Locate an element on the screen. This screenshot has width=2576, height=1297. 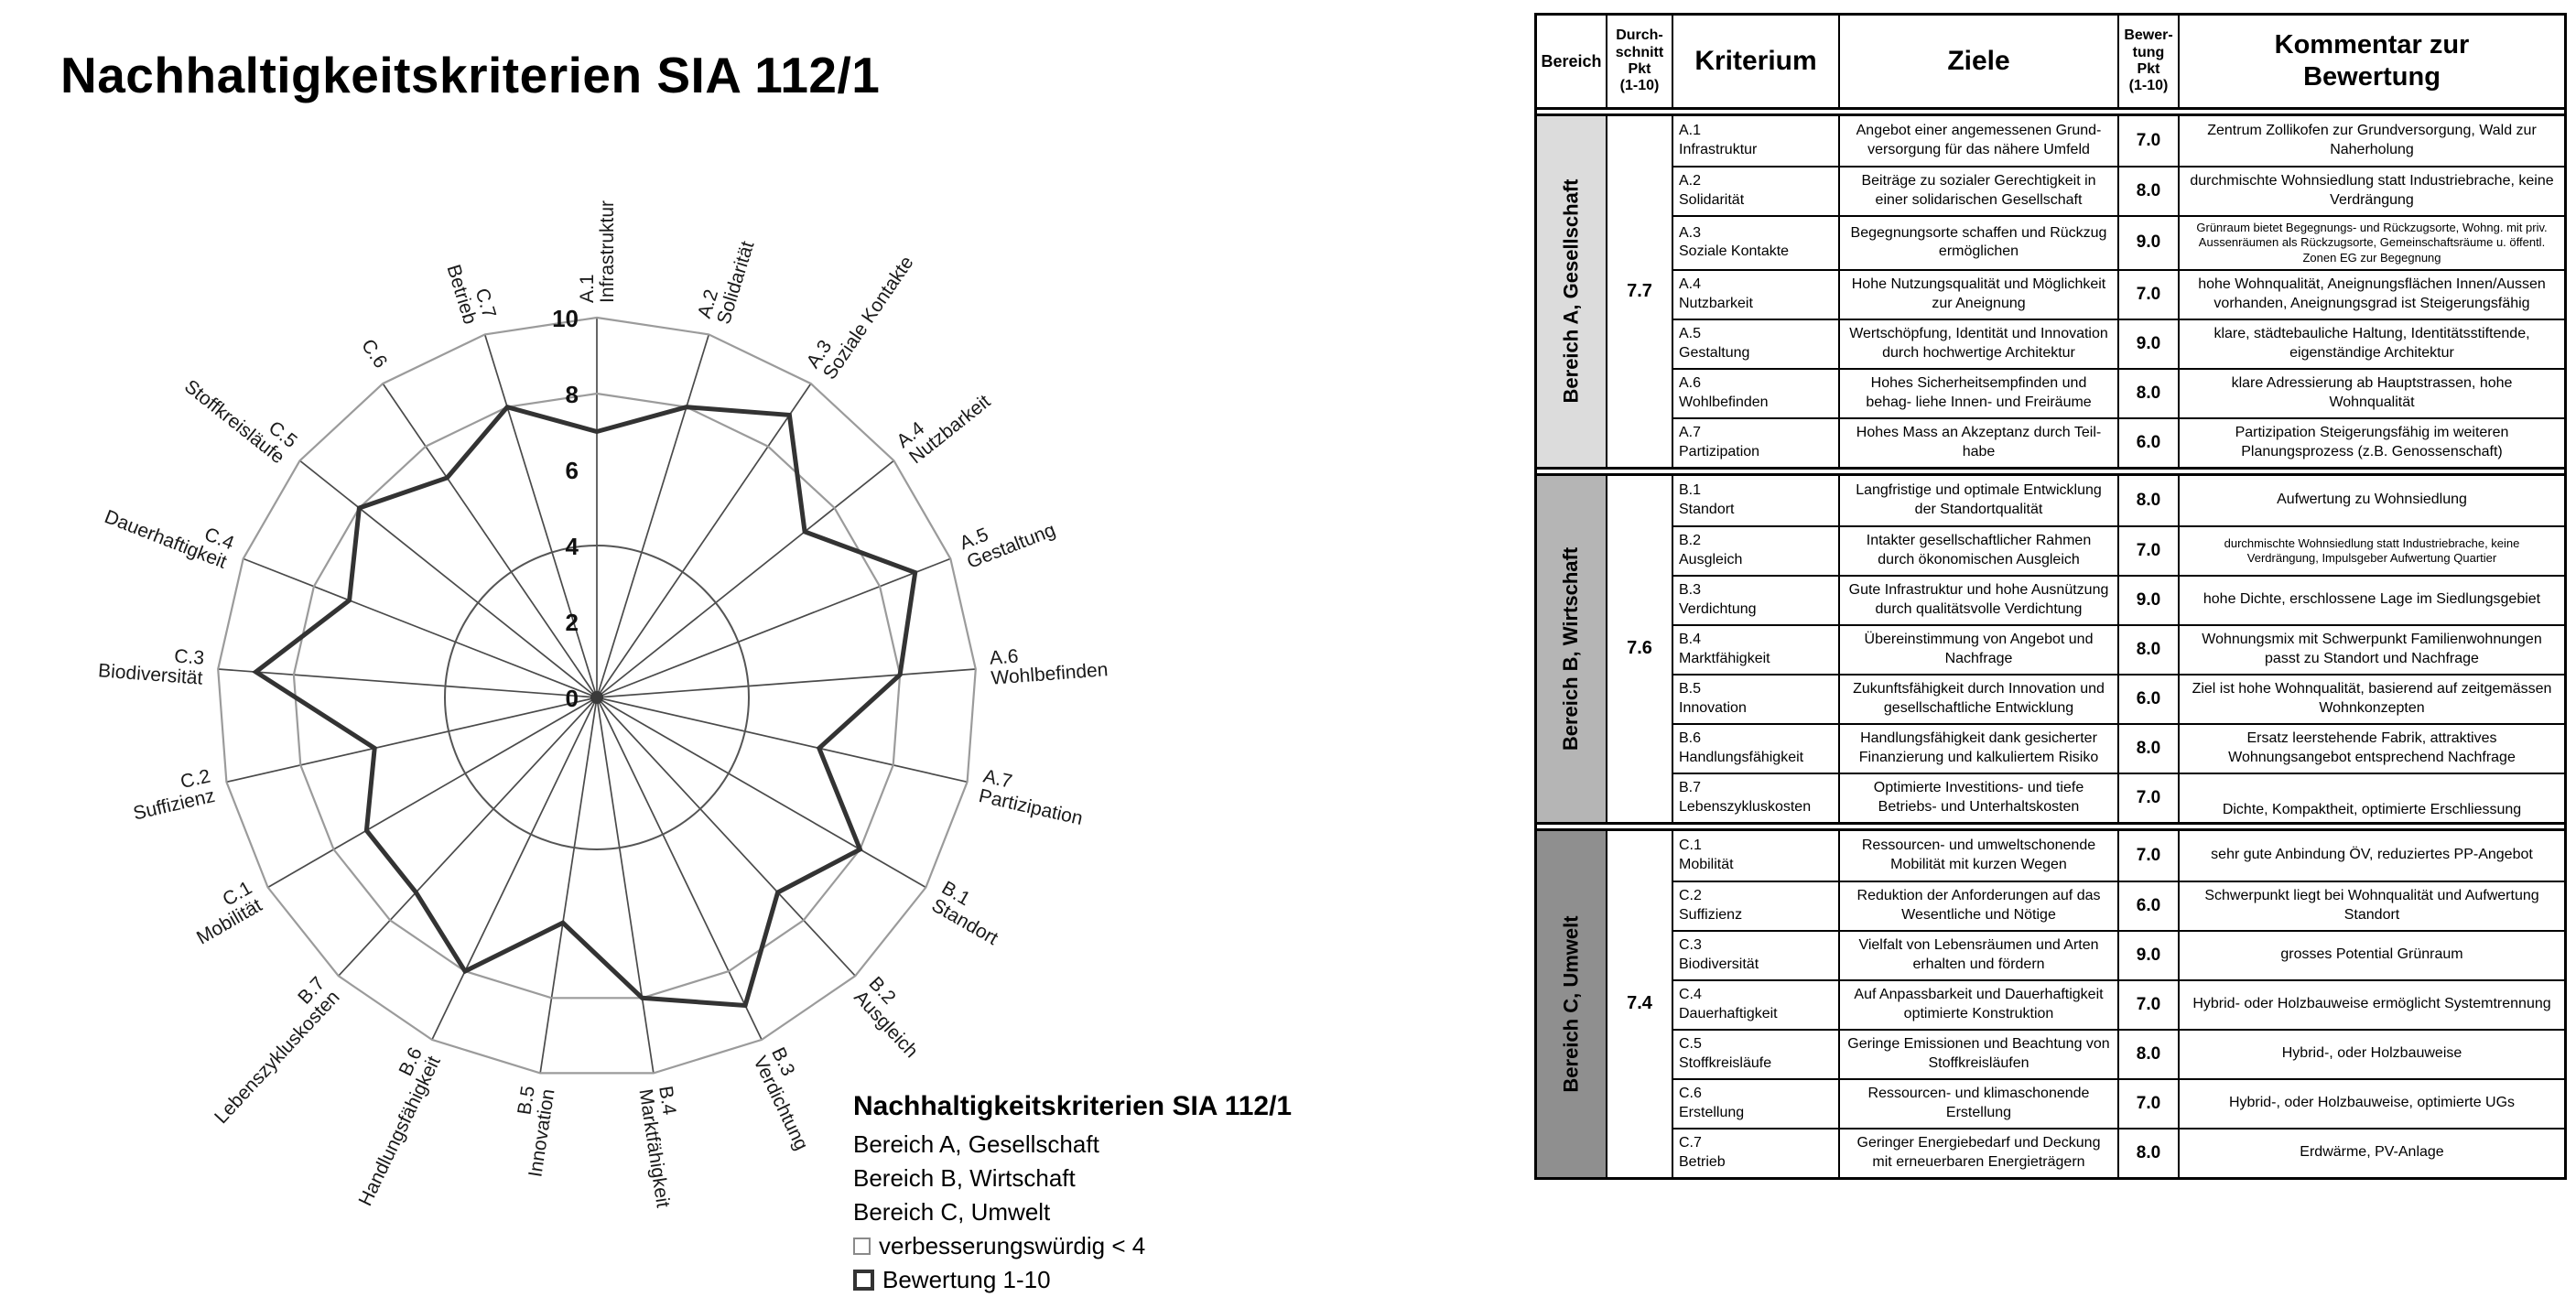
bereich-label-text: Bereich C, Umwelt is located at coordinates (1571, 1004).